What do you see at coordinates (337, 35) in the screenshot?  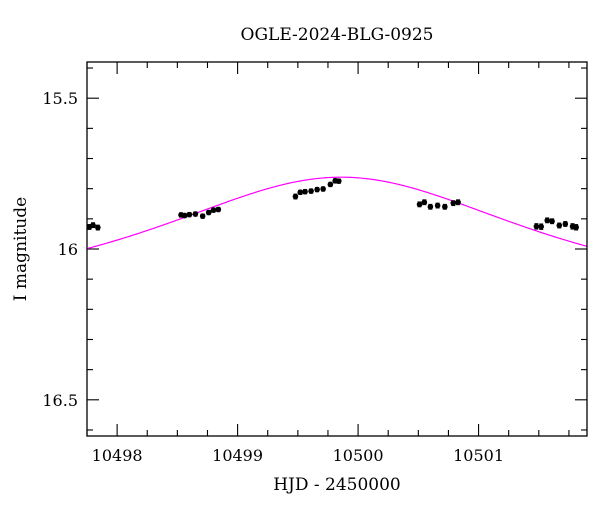 I see `chart-title: OGLE-2024-BLG-0925` at bounding box center [337, 35].